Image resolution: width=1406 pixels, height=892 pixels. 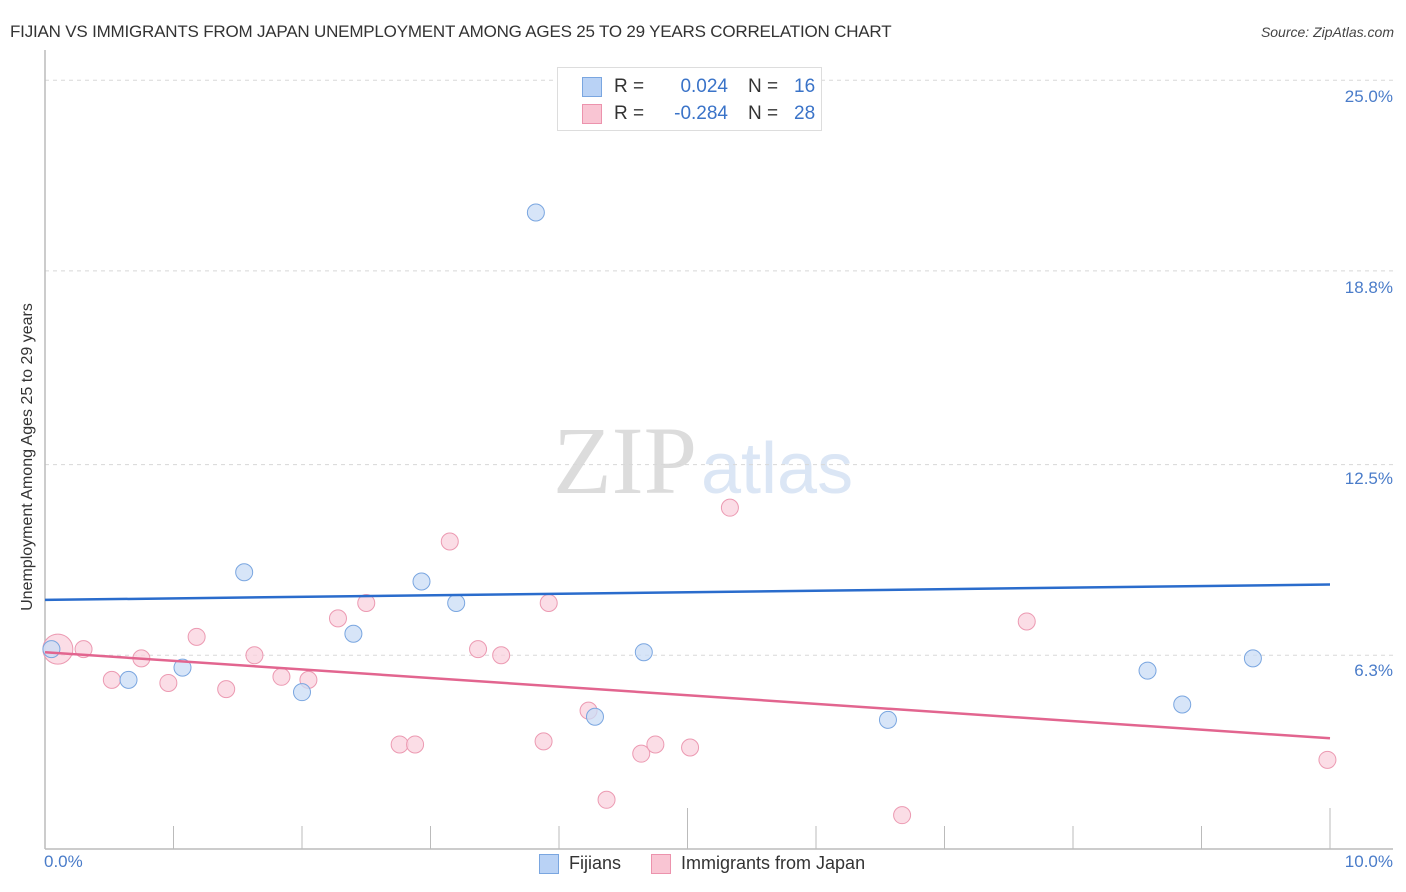 I want to click on x-tick-0: 0.0%, so click(x=63, y=861).